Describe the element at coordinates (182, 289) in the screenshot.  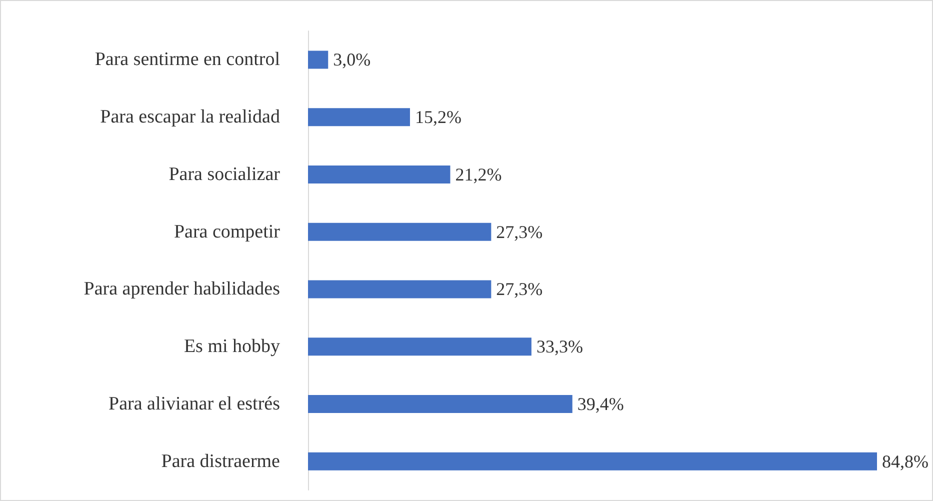
I see `y-tick-label: Para aprender habilidades` at that location.